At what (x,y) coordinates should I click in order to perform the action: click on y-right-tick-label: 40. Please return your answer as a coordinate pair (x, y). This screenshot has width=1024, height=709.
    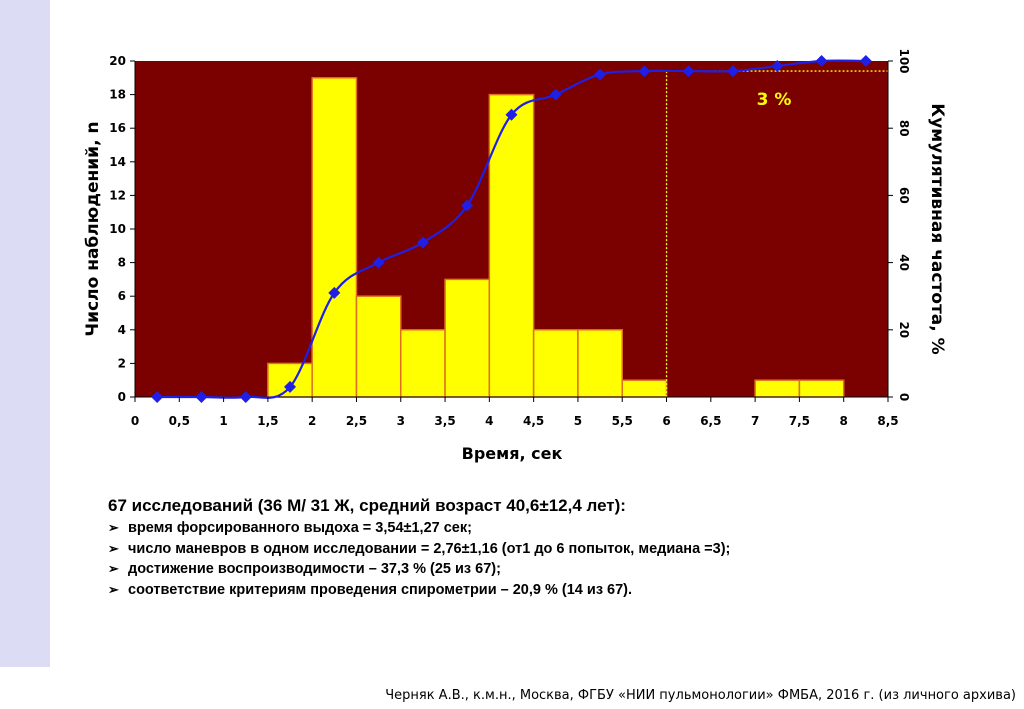
    Looking at the image, I should click on (904, 262).